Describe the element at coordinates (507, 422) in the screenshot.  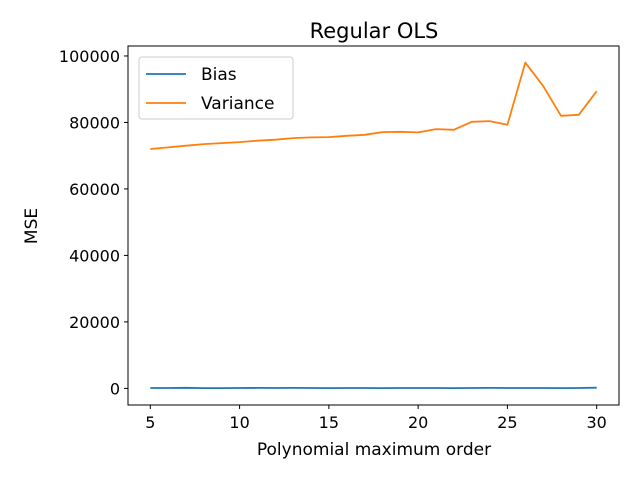
I see `x-tick-label: 25` at that location.